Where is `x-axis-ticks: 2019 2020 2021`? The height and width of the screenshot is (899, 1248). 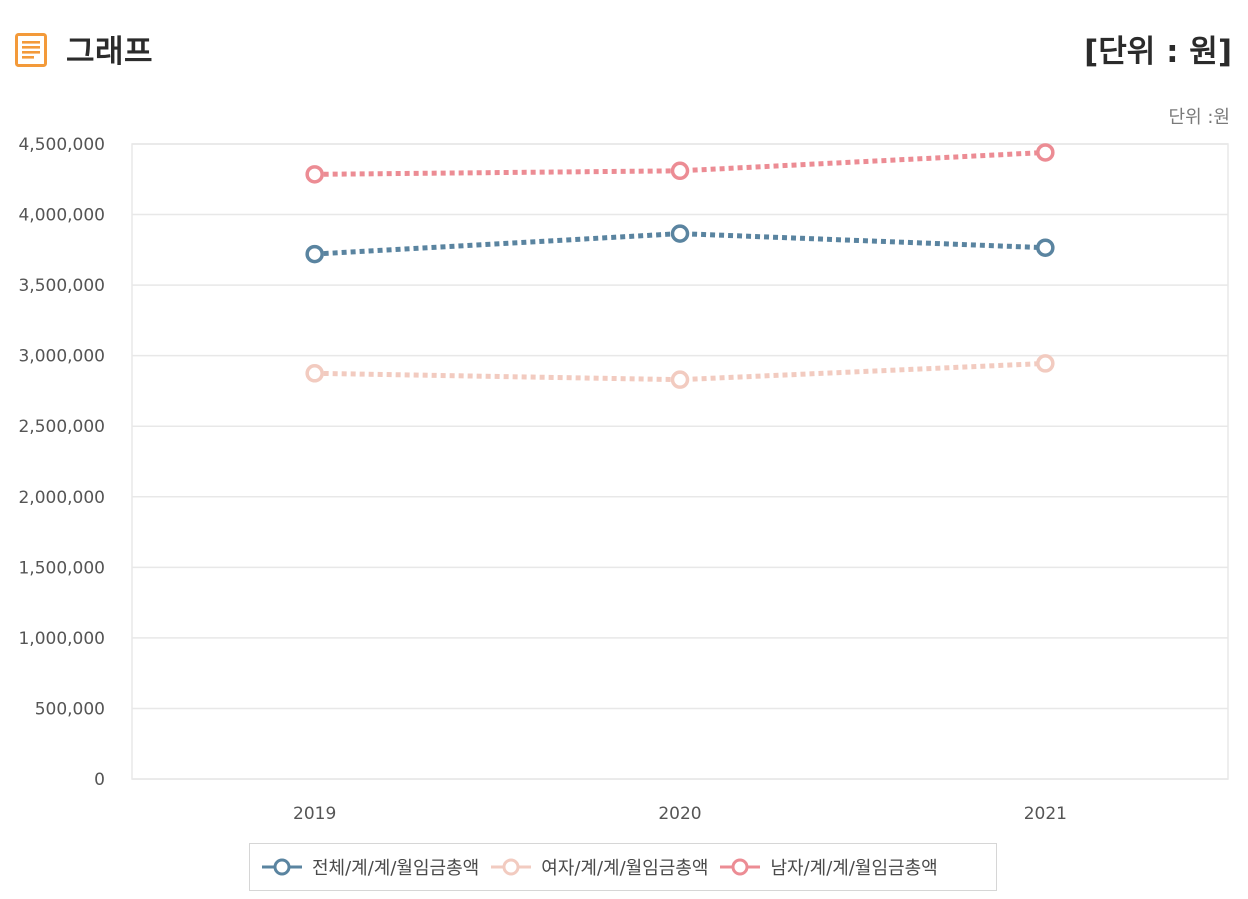
x-axis-ticks: 2019 2020 2021 is located at coordinates (680, 814).